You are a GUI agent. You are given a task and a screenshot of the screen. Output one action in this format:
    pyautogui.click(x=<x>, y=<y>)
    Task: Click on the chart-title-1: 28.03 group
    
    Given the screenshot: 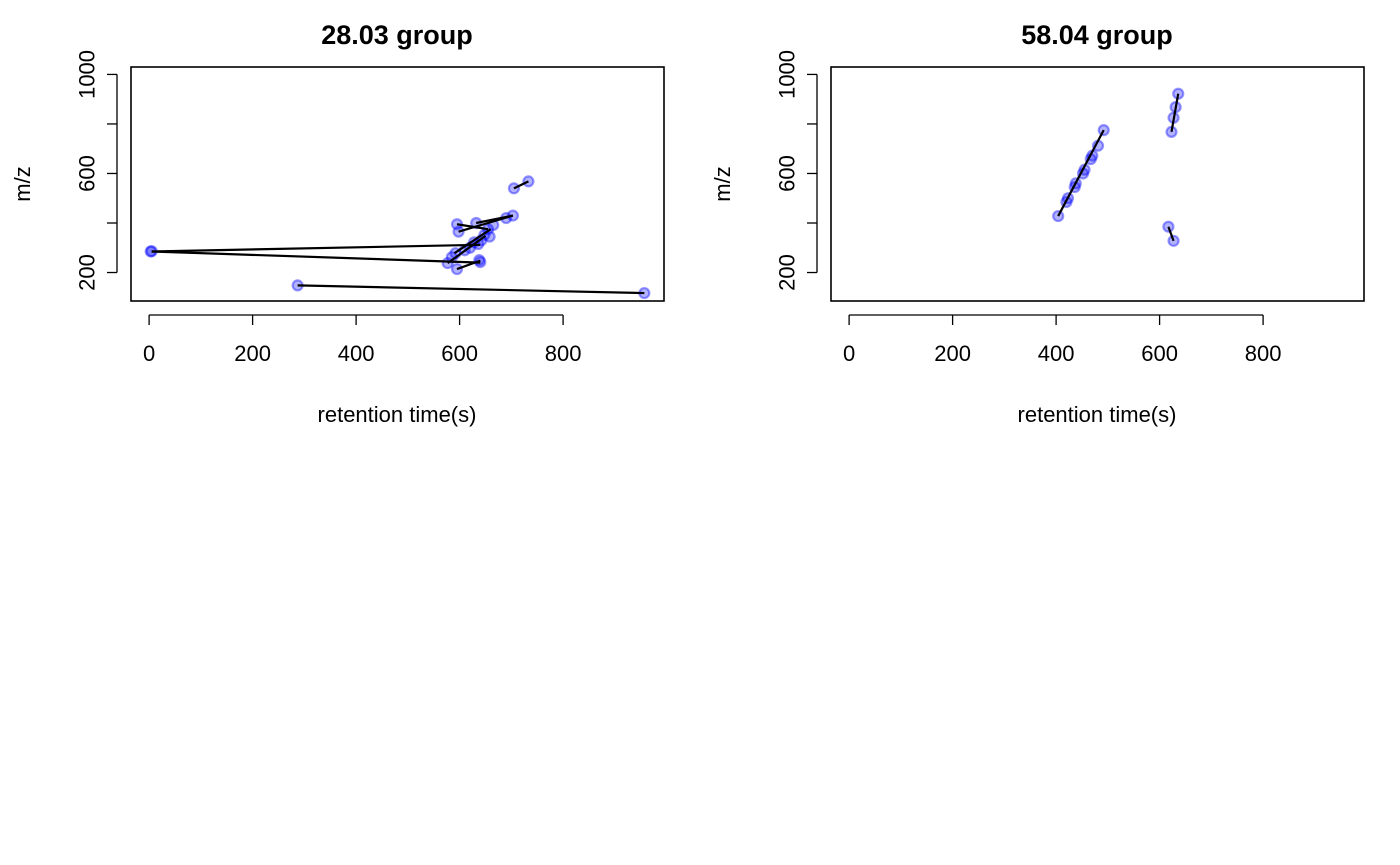 What is the action you would take?
    pyautogui.click(x=397, y=35)
    